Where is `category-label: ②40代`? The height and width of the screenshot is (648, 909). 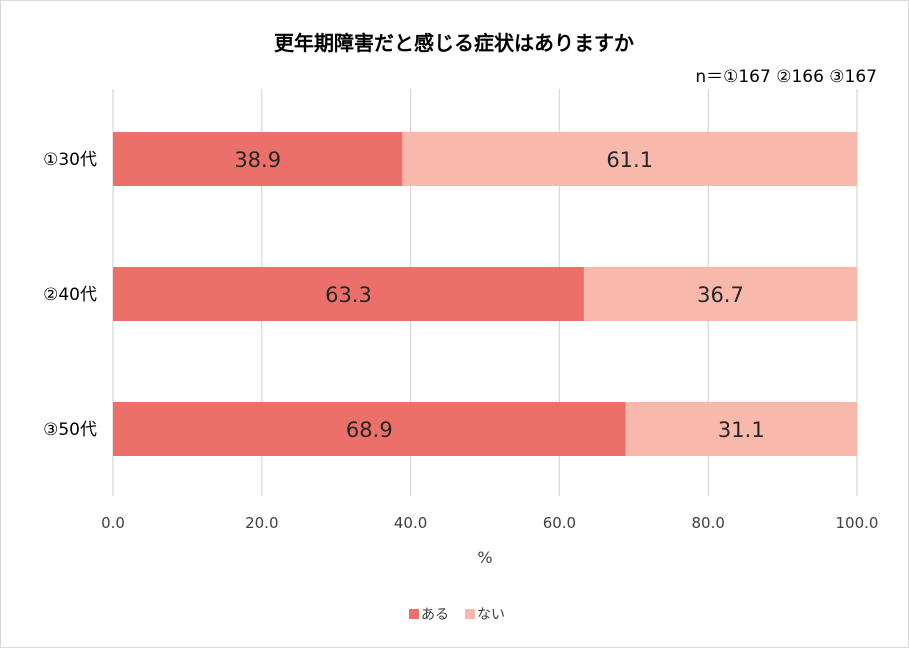
category-label: ②40代 is located at coordinates (70, 295).